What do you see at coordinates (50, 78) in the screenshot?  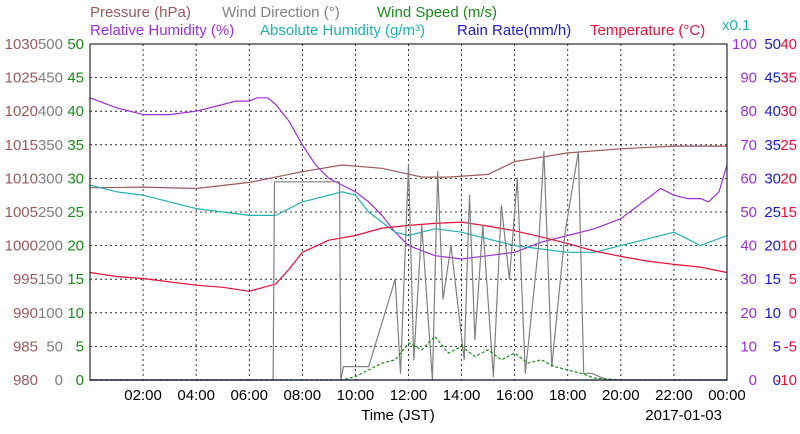 I see `y-tick-wind-dir: 450` at bounding box center [50, 78].